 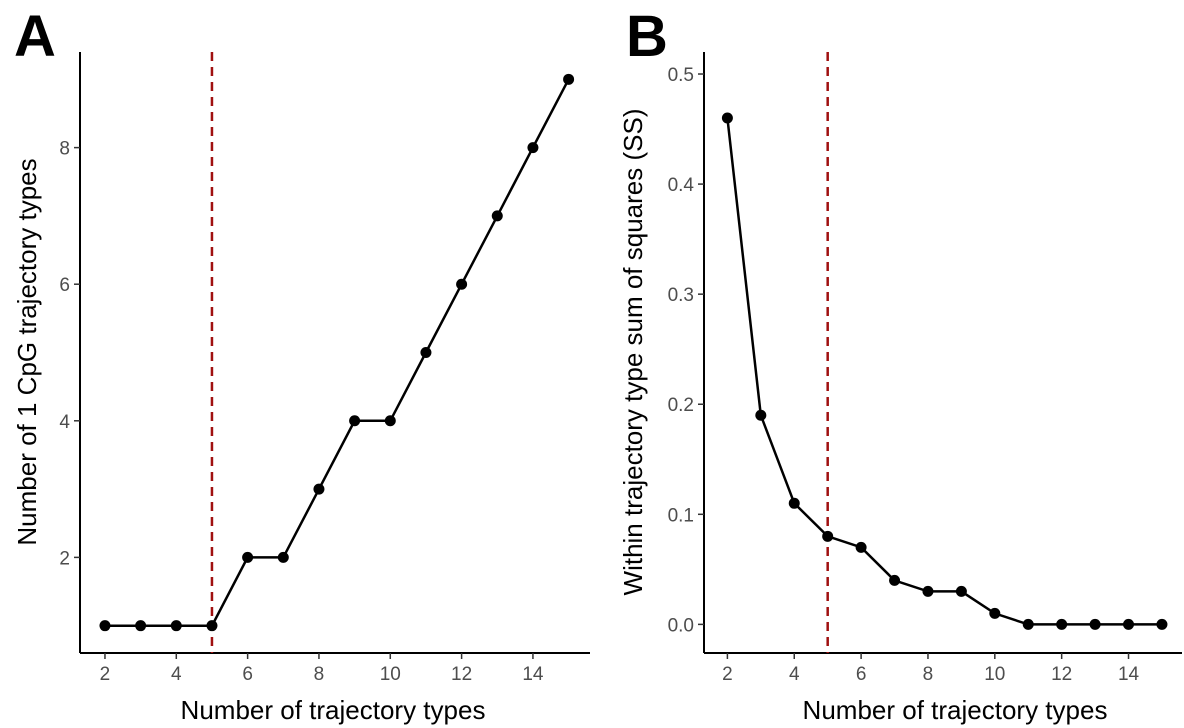 What do you see at coordinates (64, 422) in the screenshot?
I see `panel-a-y-tick-label: 4` at bounding box center [64, 422].